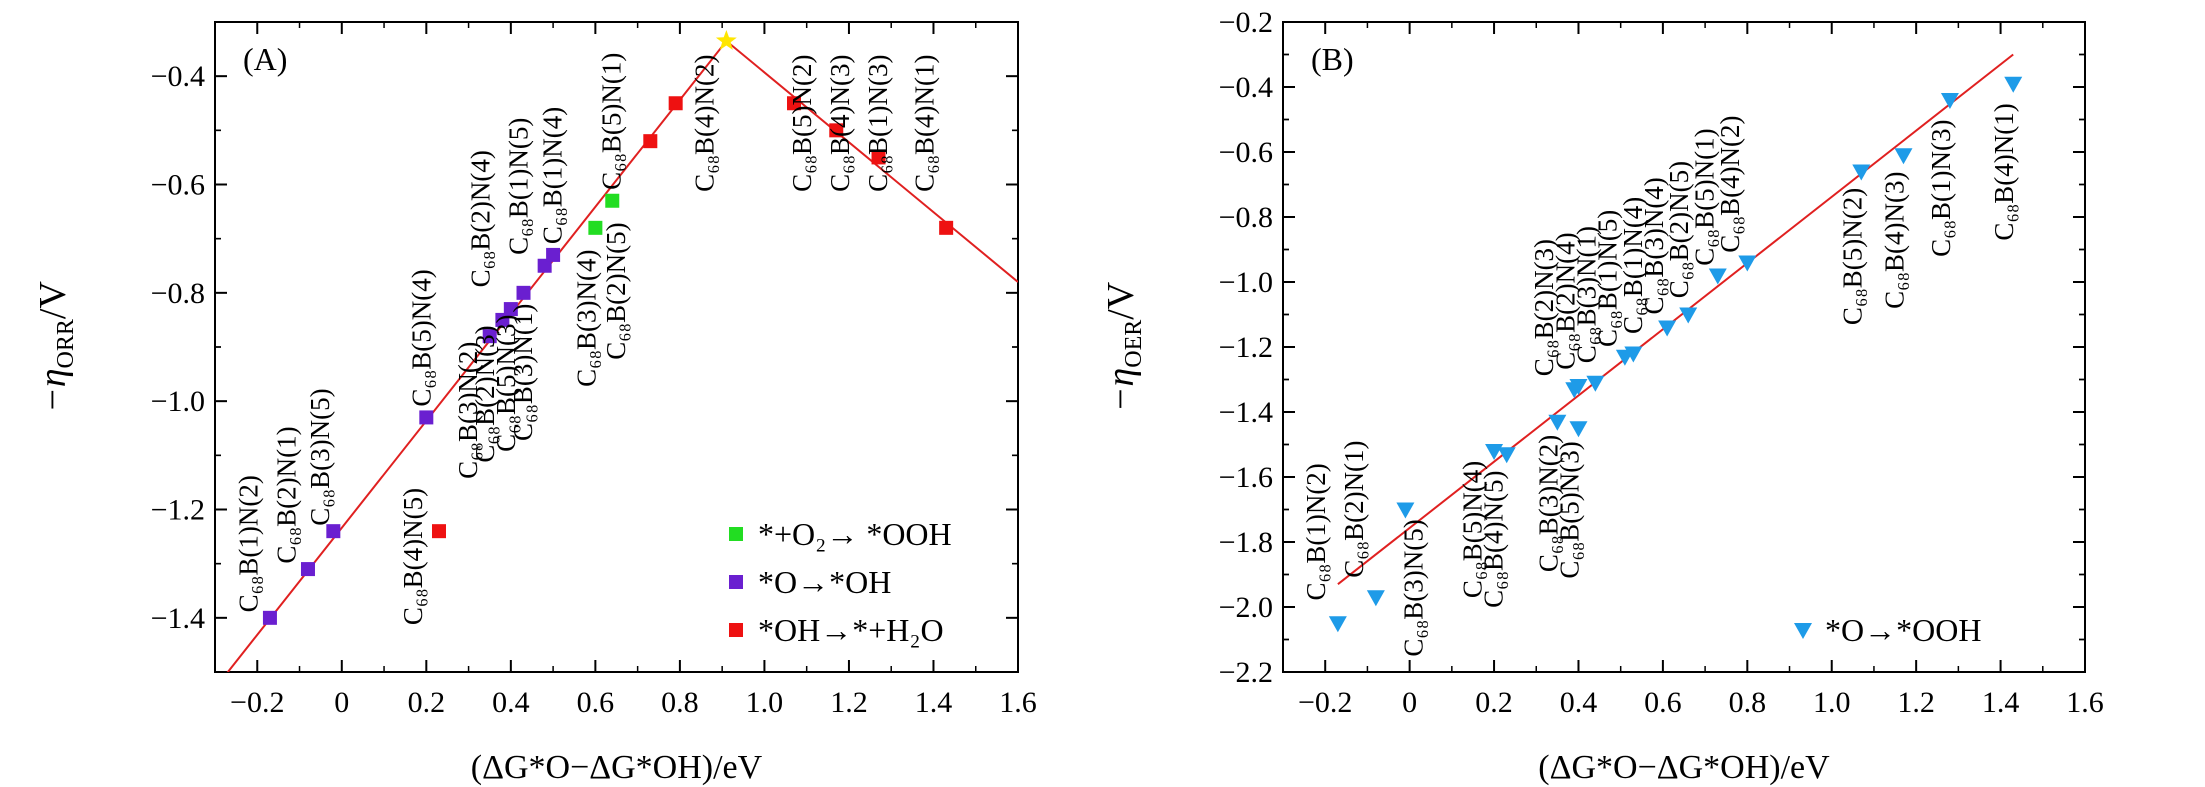  I want to click on y-axis-label-subscript: ORR, so click(66, 343).